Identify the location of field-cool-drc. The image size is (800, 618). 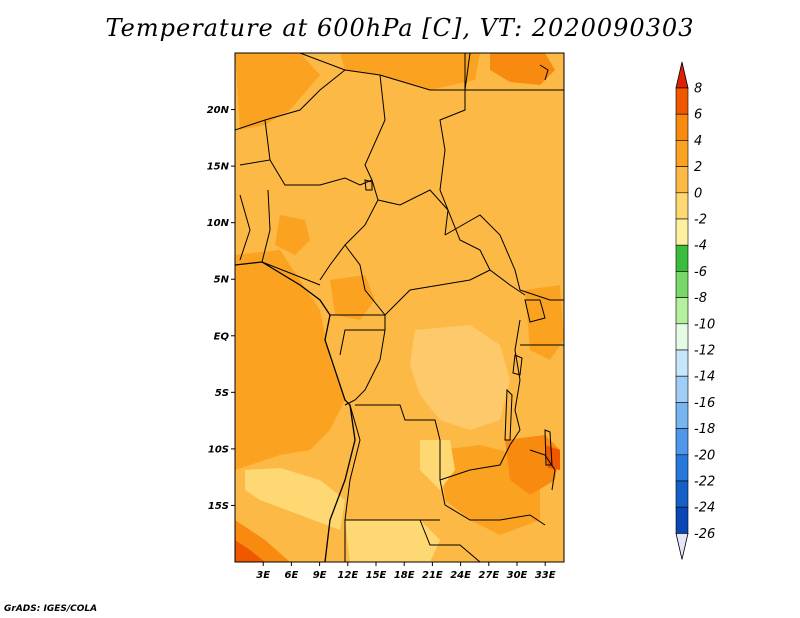
(460, 377).